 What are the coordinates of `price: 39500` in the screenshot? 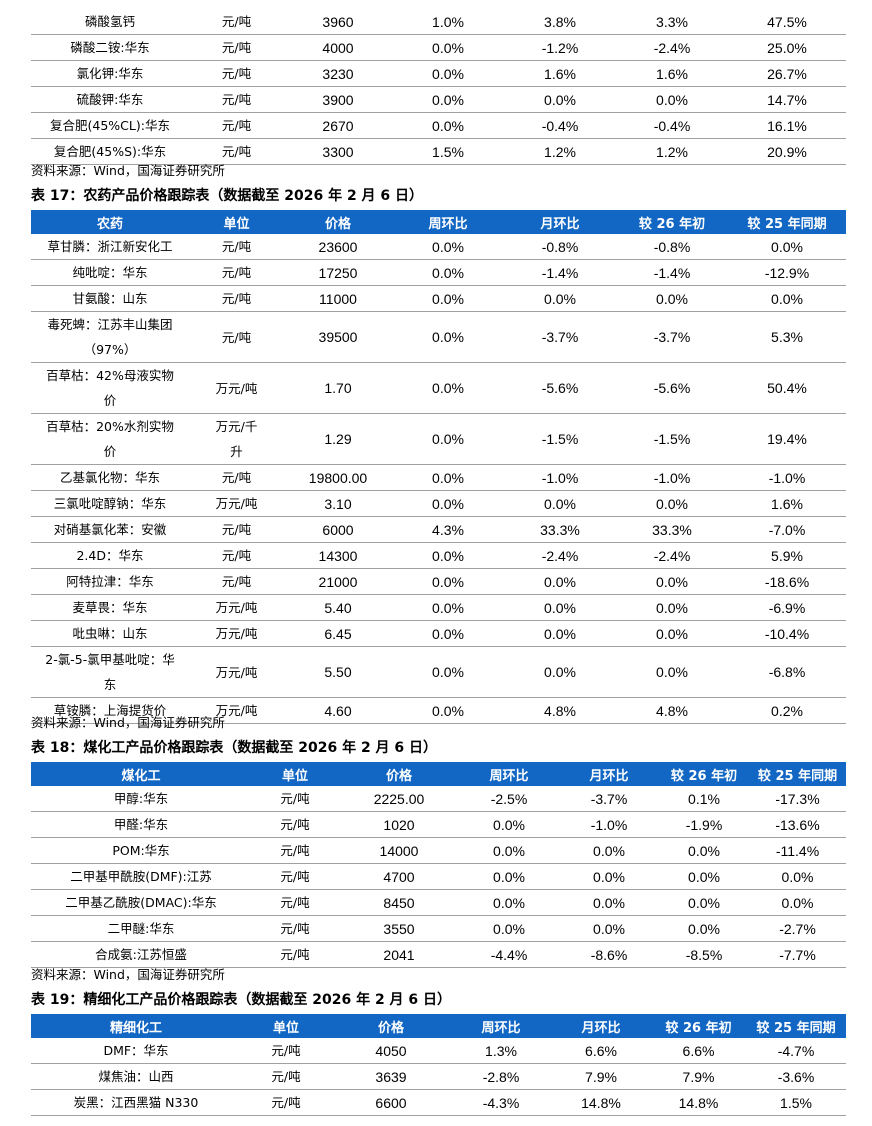 It's located at (338, 337).